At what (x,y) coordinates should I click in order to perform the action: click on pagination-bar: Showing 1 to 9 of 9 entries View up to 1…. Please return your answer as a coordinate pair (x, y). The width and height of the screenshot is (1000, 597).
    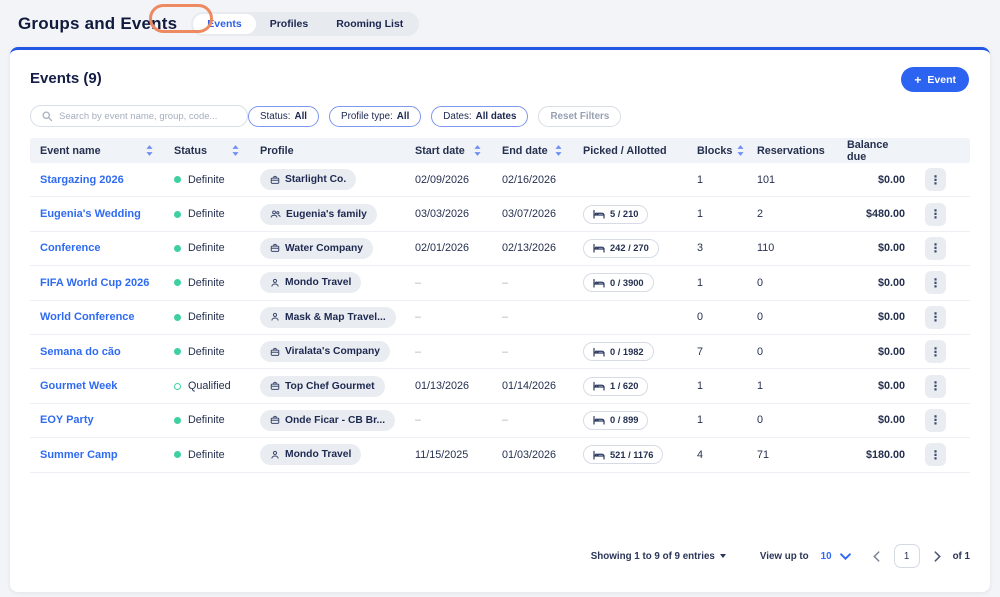
    Looking at the image, I should click on (780, 556).